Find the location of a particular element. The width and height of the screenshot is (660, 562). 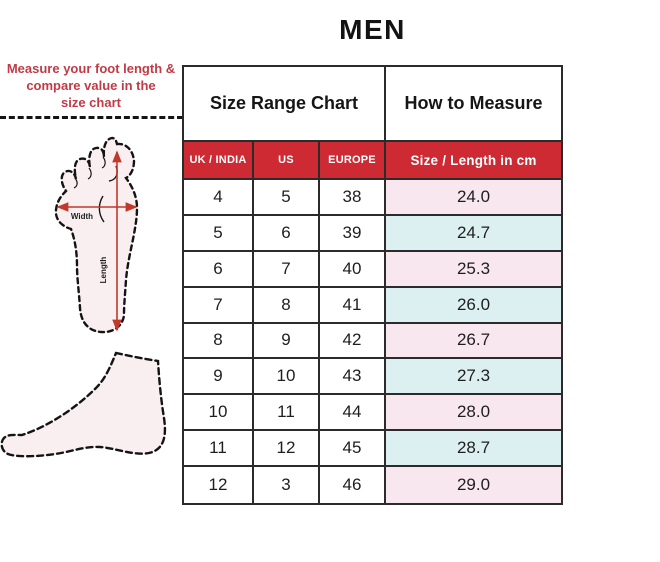

cell-us: 12 is located at coordinates (287, 449).